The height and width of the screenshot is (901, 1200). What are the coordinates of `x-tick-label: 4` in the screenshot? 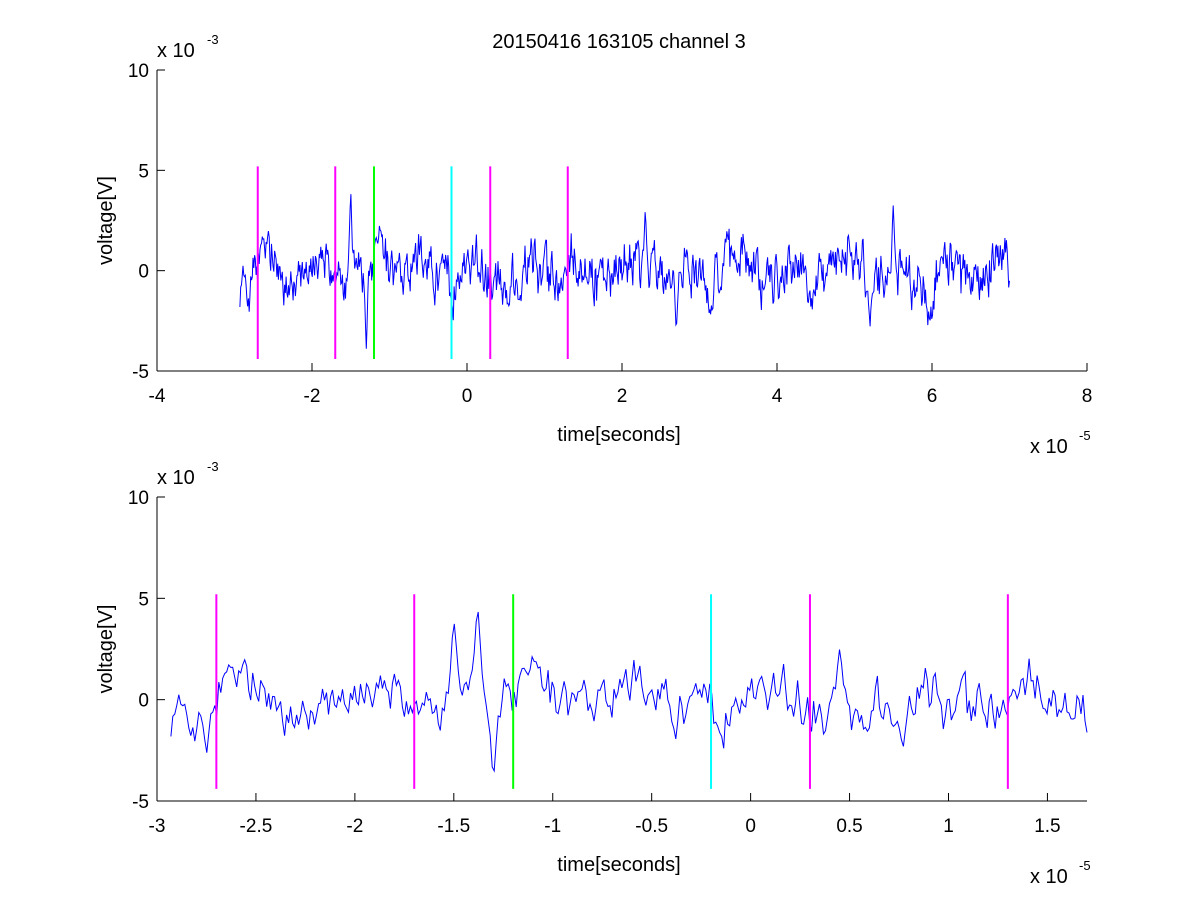 It's located at (777, 396).